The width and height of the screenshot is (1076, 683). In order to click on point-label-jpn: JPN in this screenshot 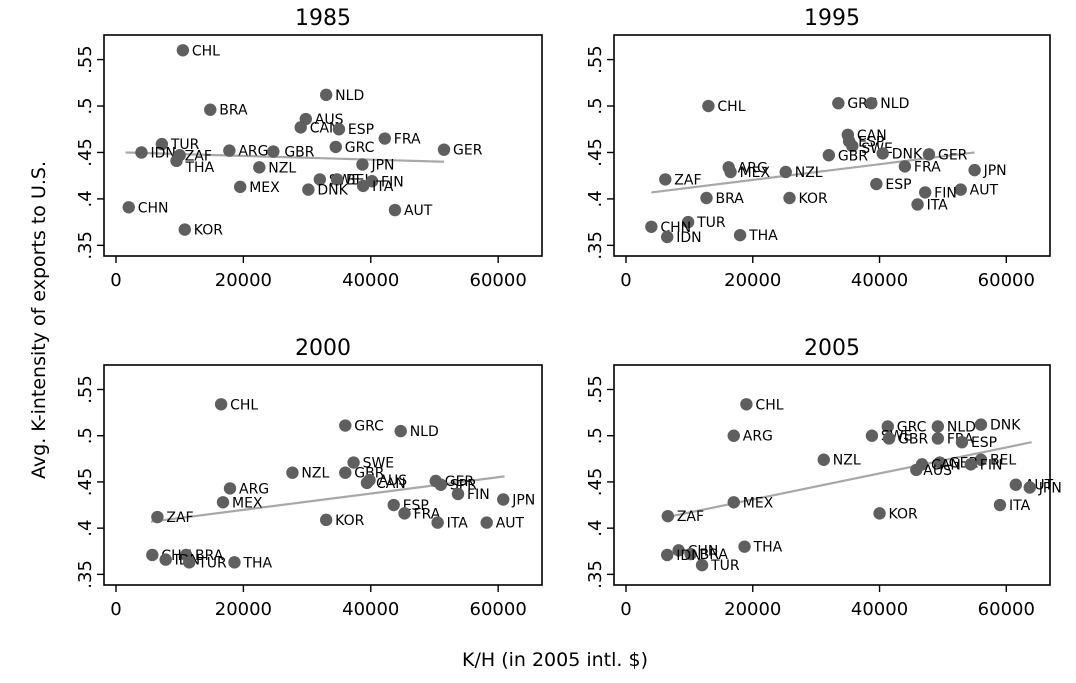, I will do `click(1050, 488)`.